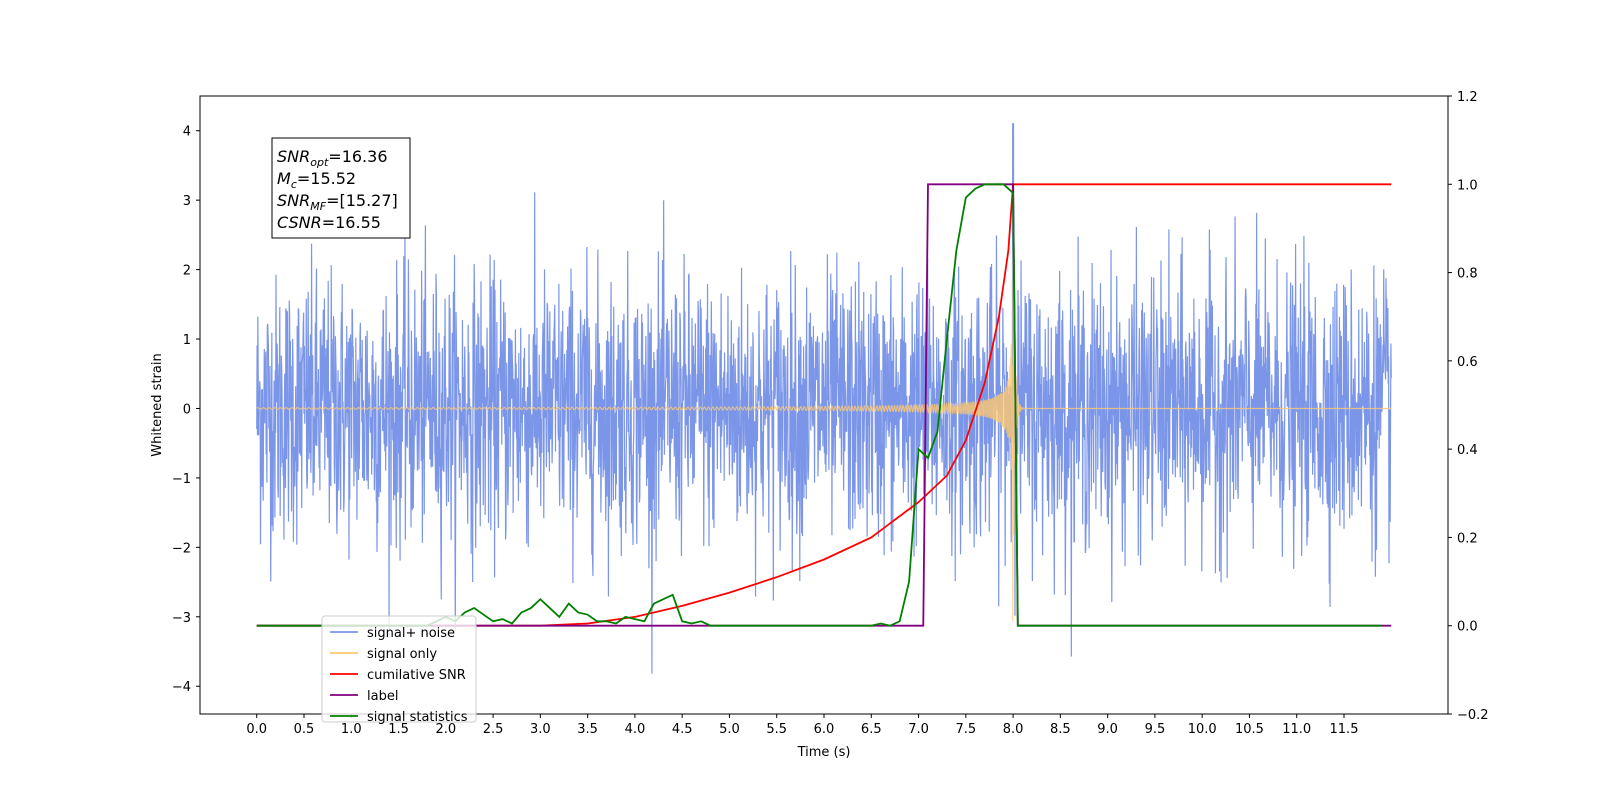 This screenshot has height=800, width=1600. Describe the element at coordinates (337, 202) in the screenshot. I see `annotation-line: SNRMF=[15.27]` at that location.